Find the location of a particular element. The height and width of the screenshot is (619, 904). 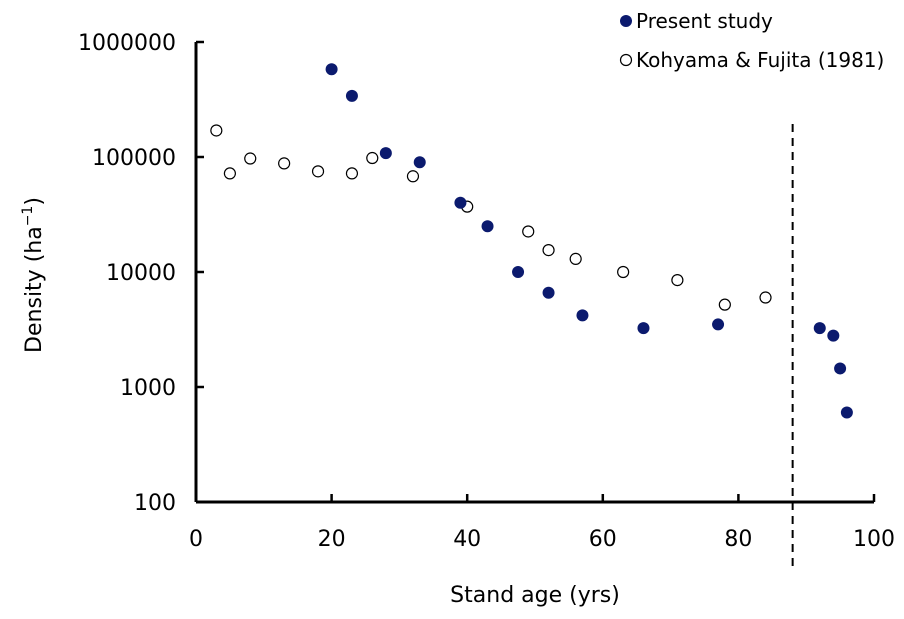

x-tick-label: 100 is located at coordinates (874, 539).